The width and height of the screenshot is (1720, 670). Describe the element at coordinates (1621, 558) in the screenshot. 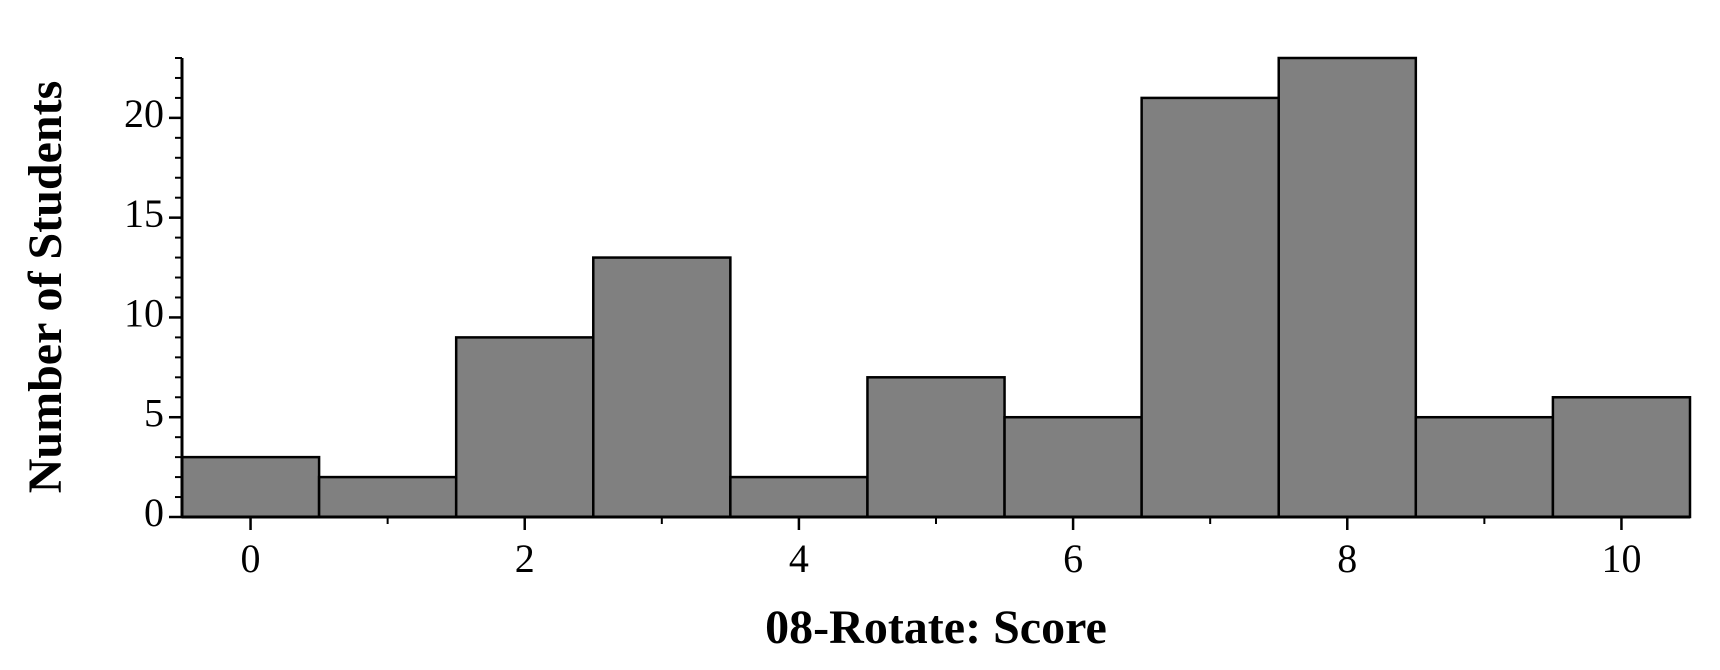

I see `x-tick-label: 10` at that location.